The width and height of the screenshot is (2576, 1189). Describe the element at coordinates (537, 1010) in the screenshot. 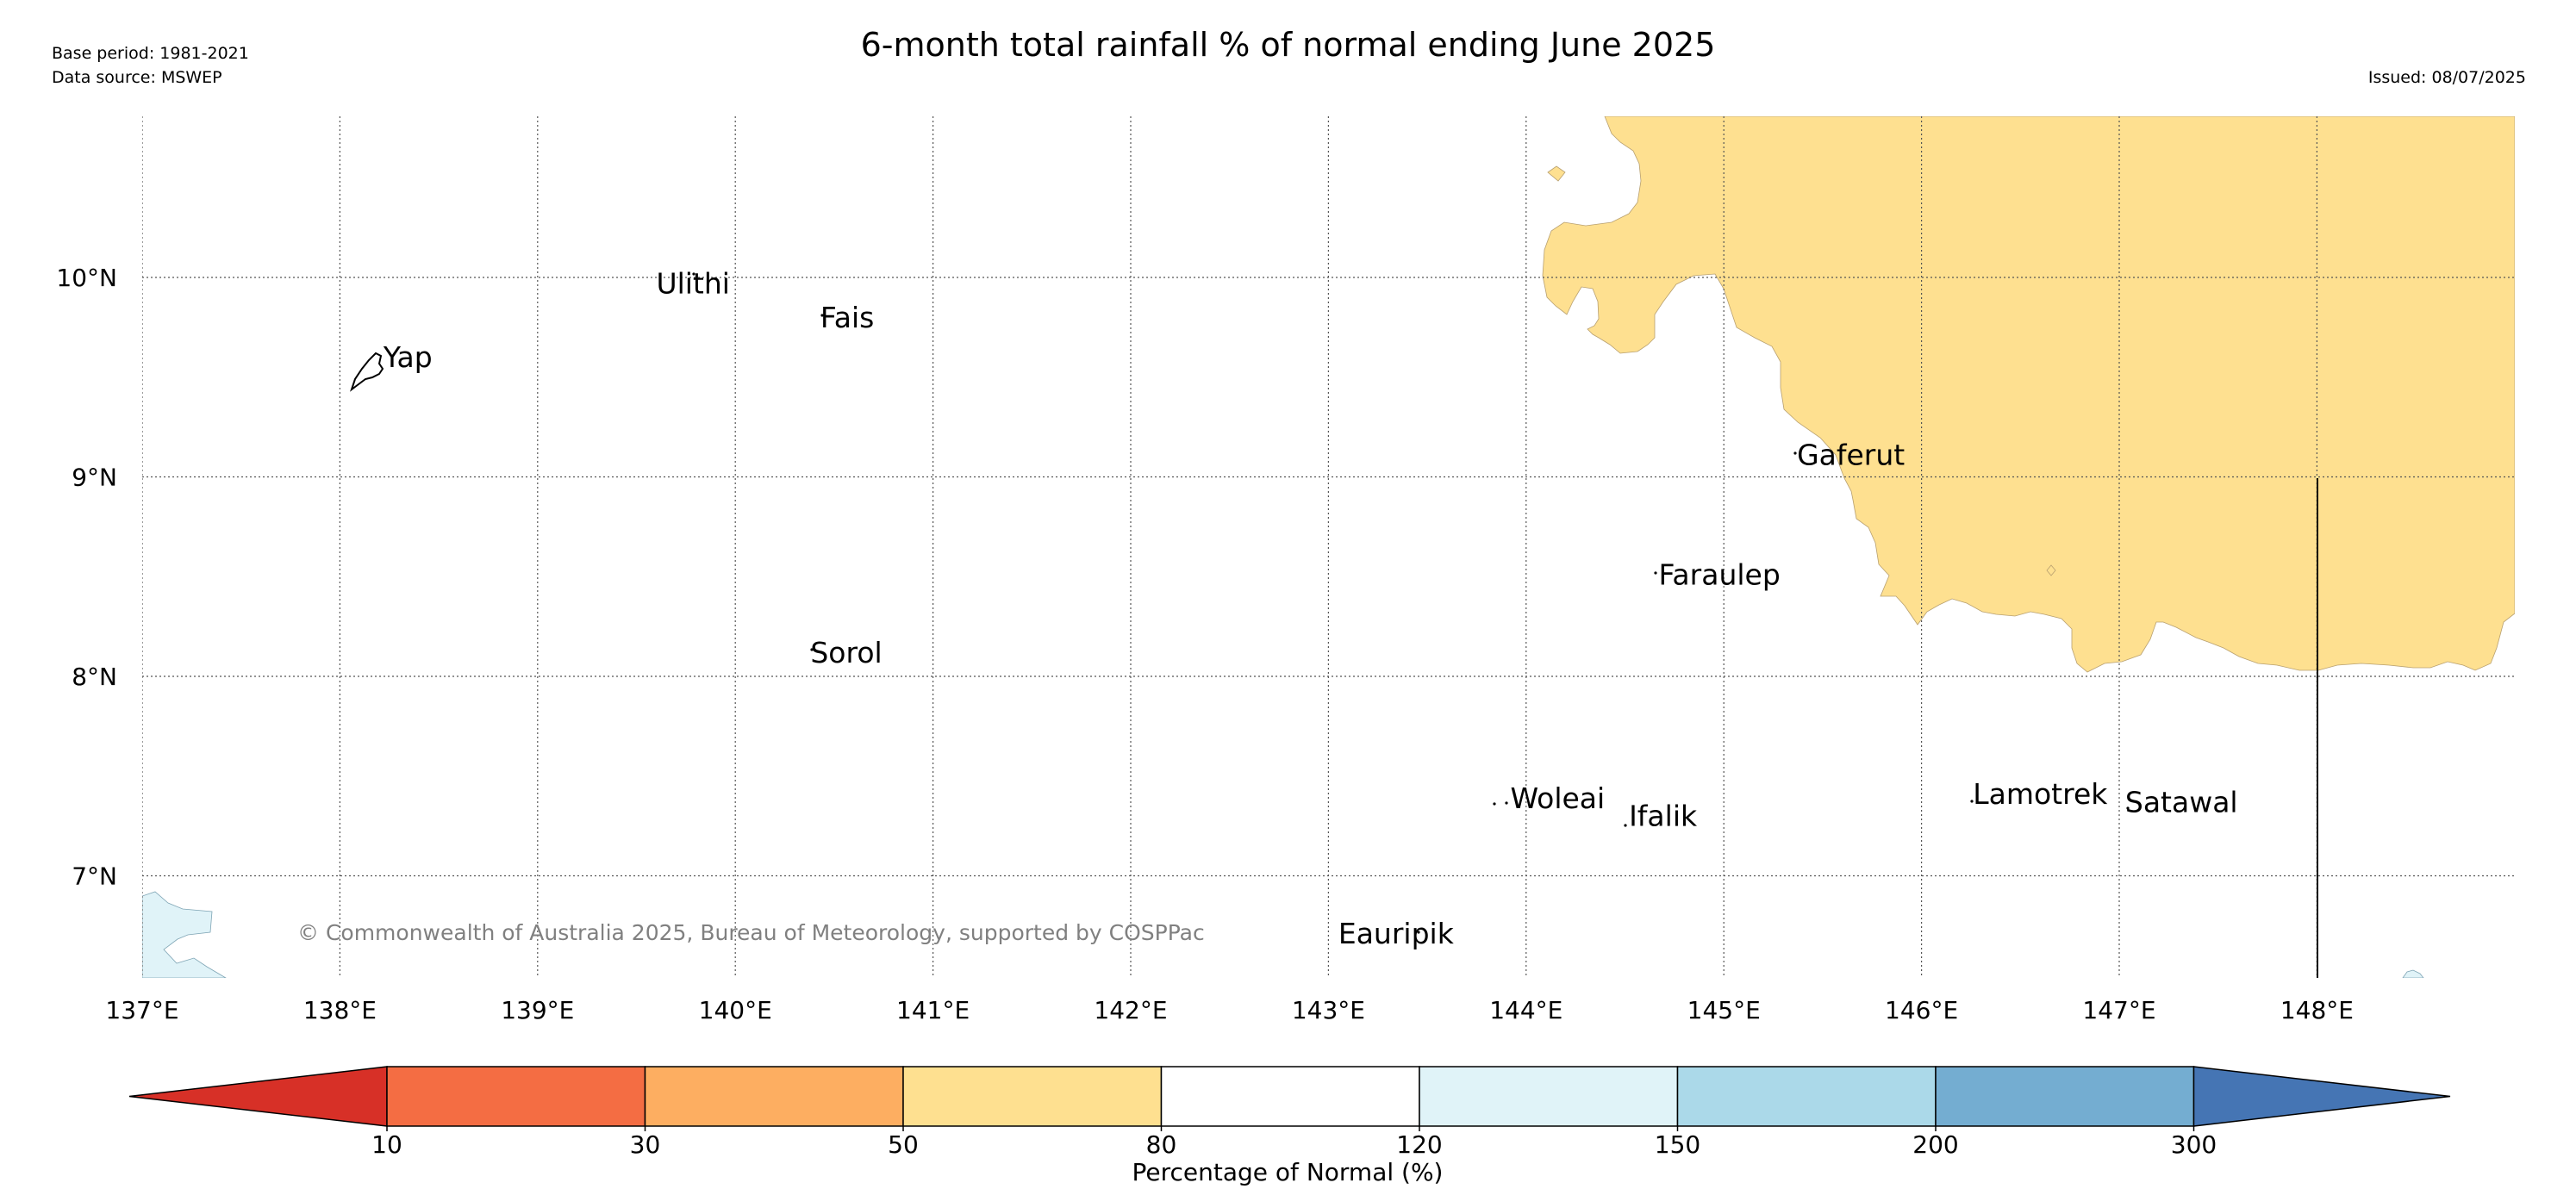

I see `longitude-tick-label: 139°E` at that location.